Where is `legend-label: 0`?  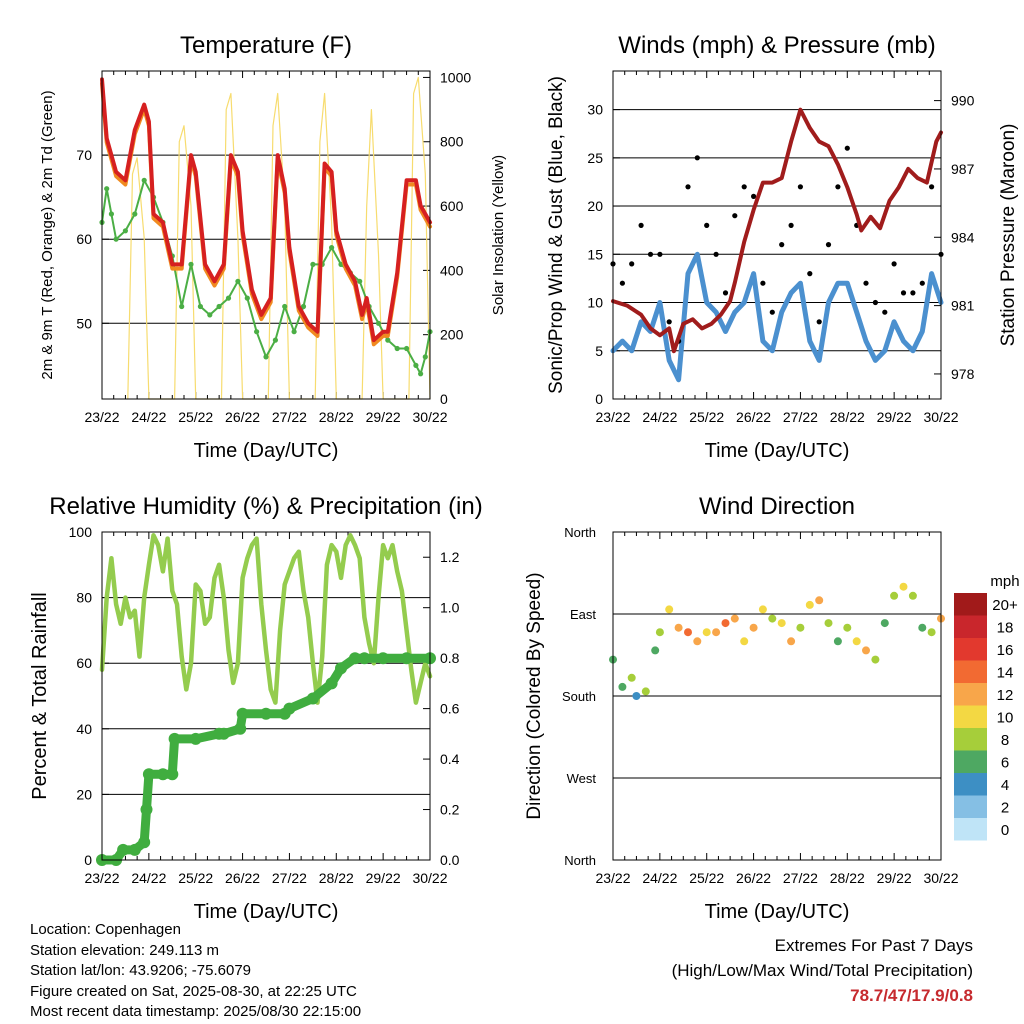 legend-label: 0 is located at coordinates (1005, 830).